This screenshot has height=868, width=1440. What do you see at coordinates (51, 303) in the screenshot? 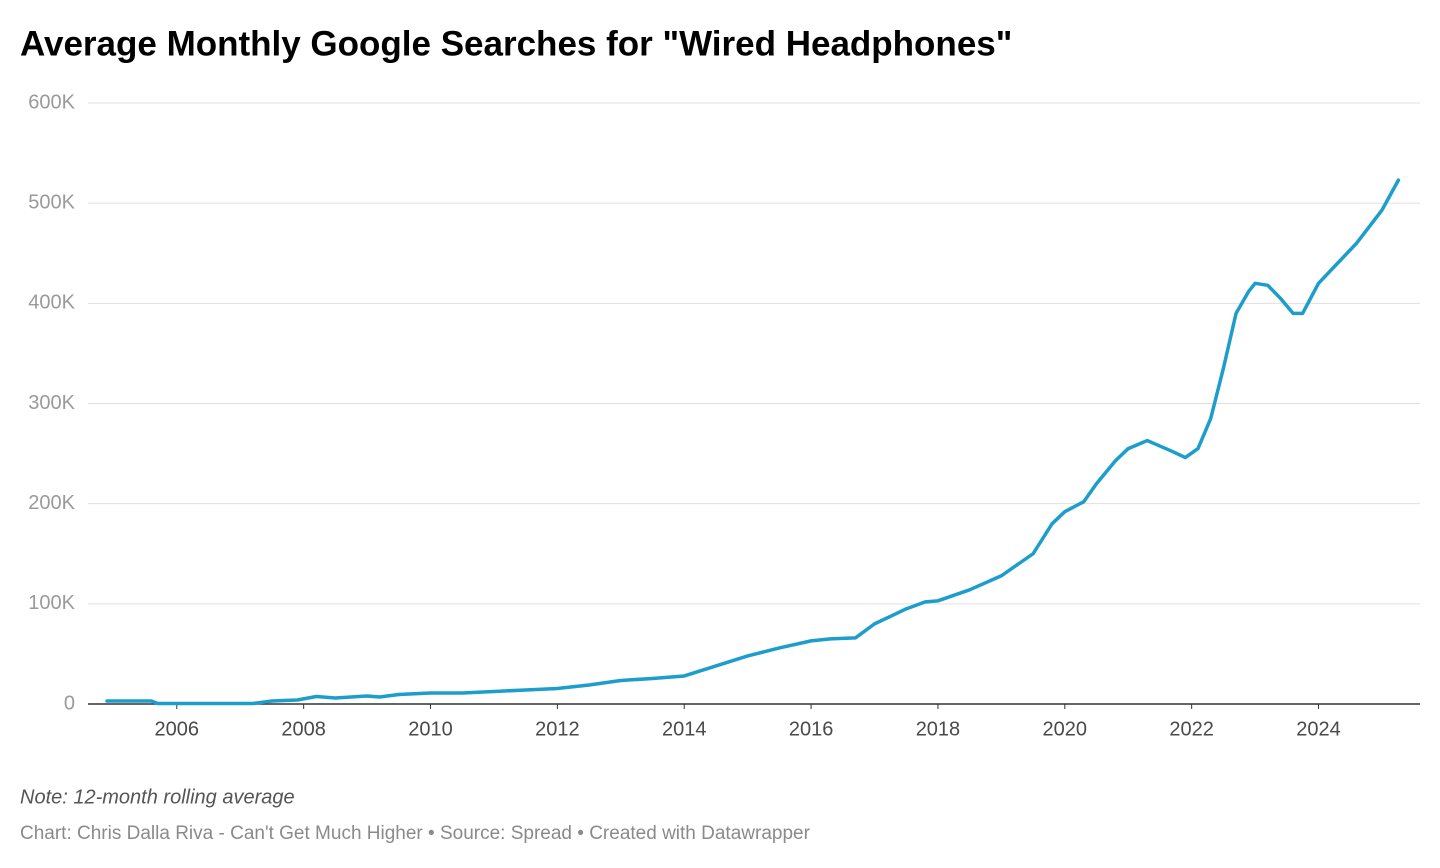
I see `y-tick-label: 400K` at bounding box center [51, 303].